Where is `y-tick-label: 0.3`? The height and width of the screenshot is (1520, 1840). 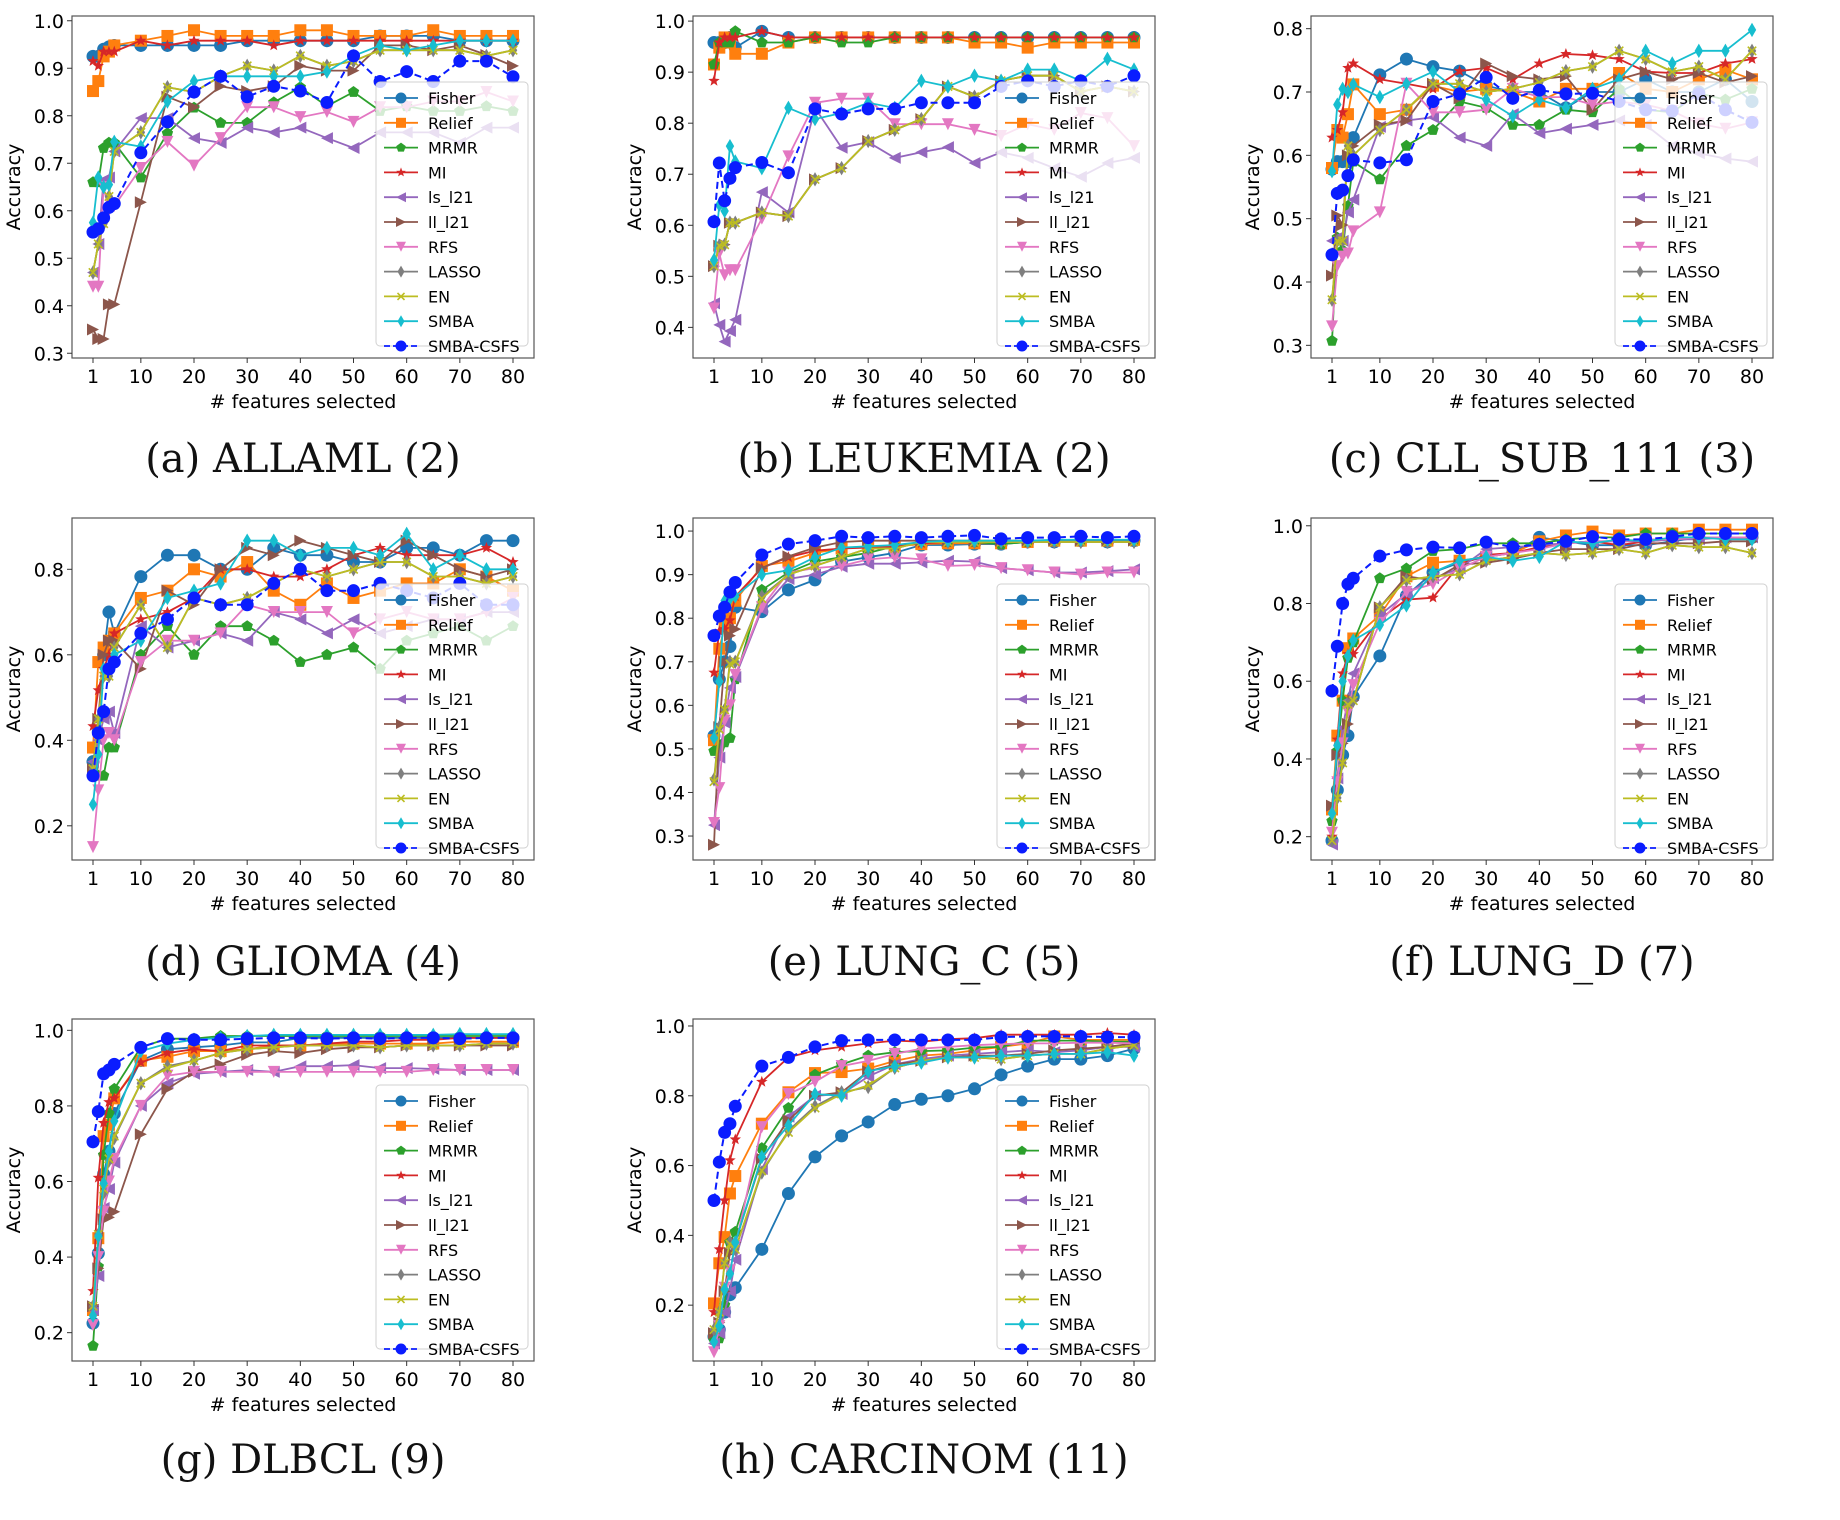 y-tick-label: 0.3 is located at coordinates (49, 354).